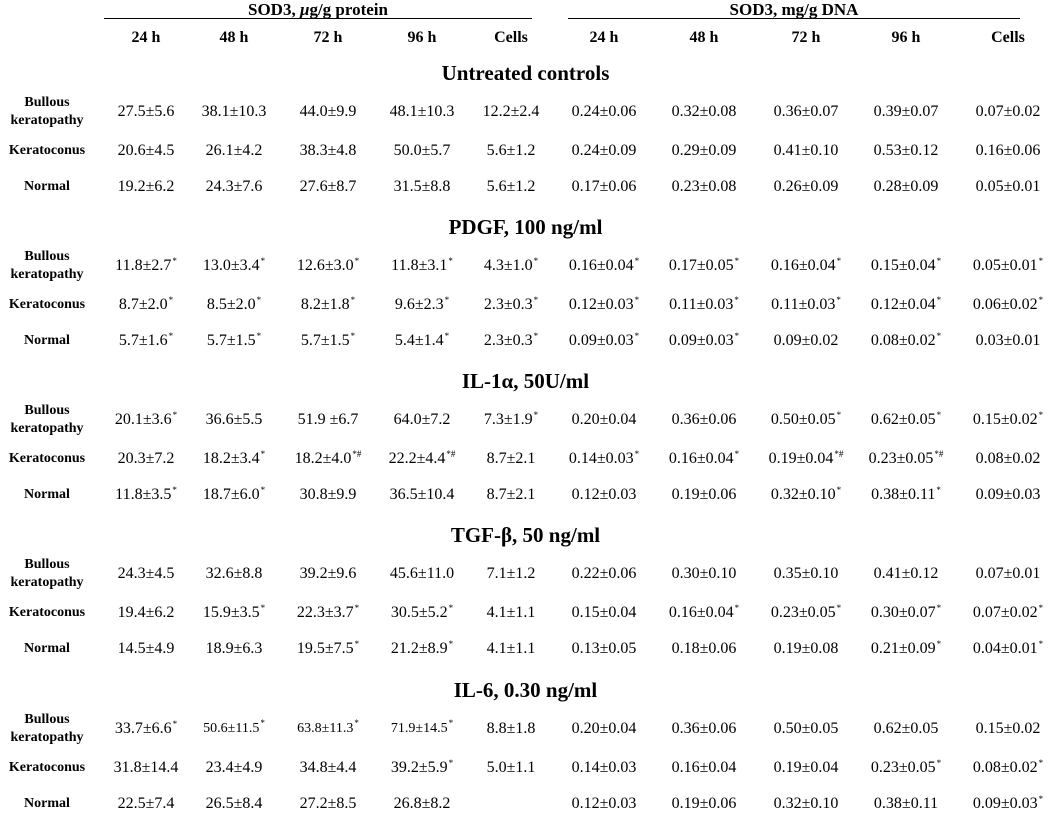 Image resolution: width=1051 pixels, height=814 pixels. I want to click on table-cell: 0.22±0.06, so click(604, 574).